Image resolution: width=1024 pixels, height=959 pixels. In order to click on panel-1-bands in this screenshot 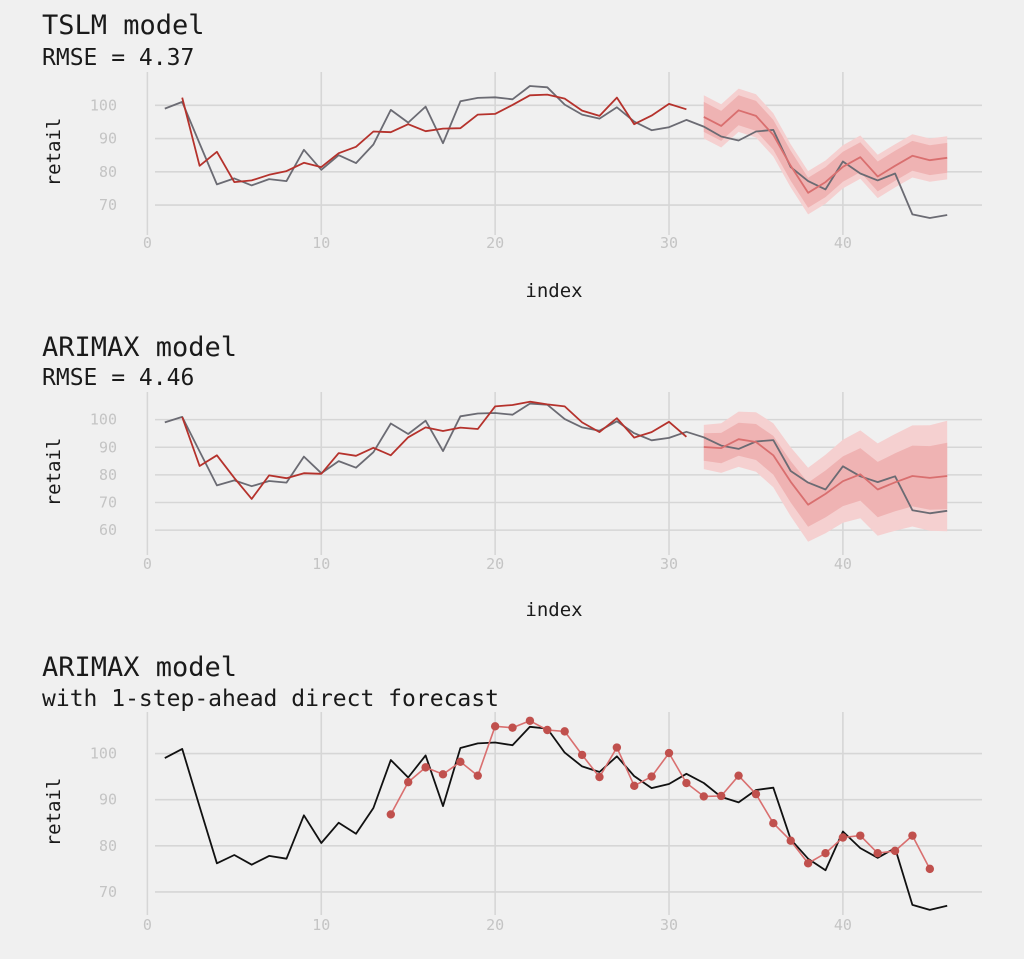, I will do `click(825, 151)`.